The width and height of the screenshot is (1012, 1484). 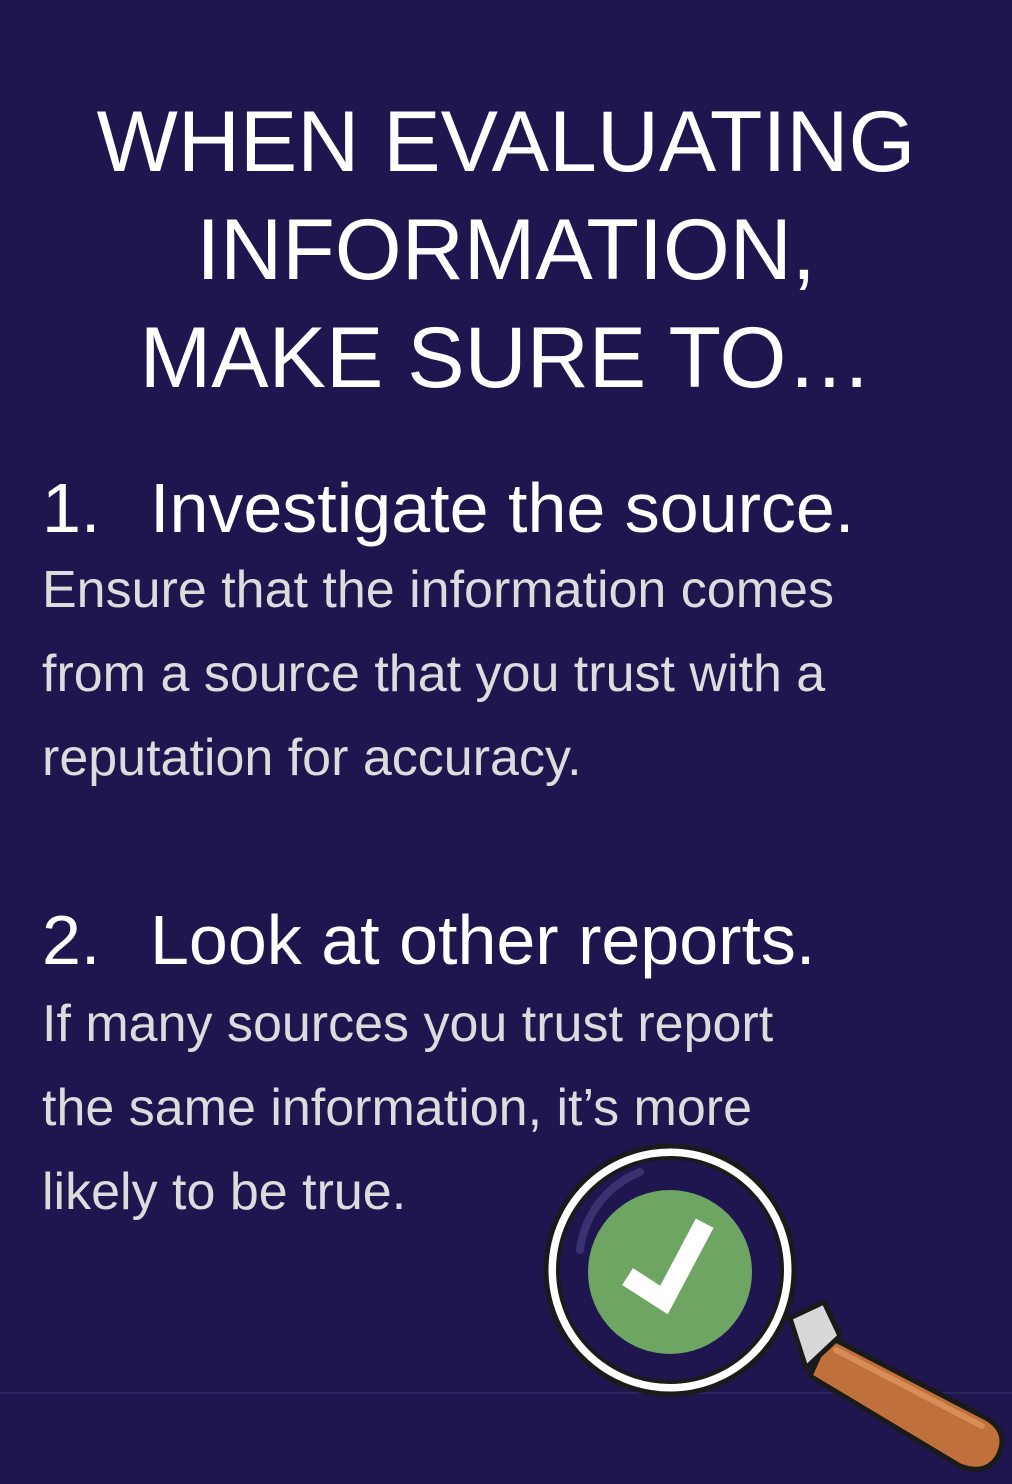 What do you see at coordinates (506, 1393) in the screenshot?
I see `bottom-divider` at bounding box center [506, 1393].